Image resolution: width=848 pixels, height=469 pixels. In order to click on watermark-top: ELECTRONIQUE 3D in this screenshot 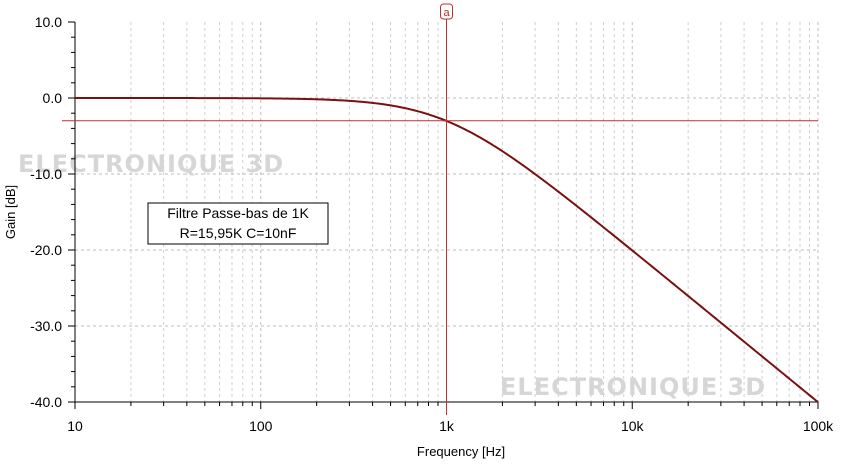, I will do `click(151, 164)`.